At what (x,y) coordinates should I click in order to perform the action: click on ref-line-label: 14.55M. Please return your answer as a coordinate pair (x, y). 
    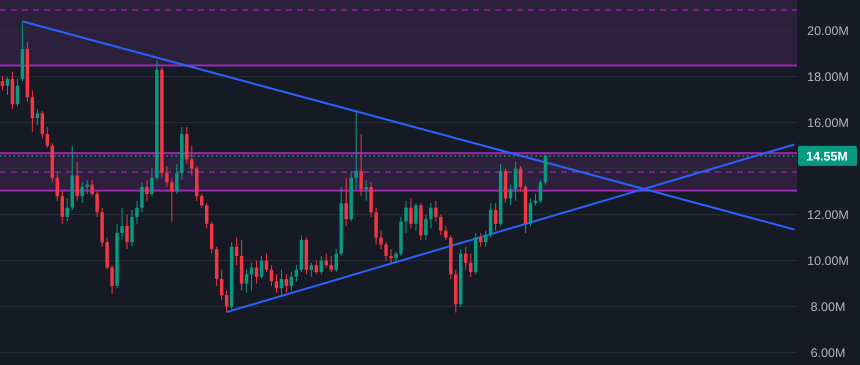
    Looking at the image, I should click on (827, 156).